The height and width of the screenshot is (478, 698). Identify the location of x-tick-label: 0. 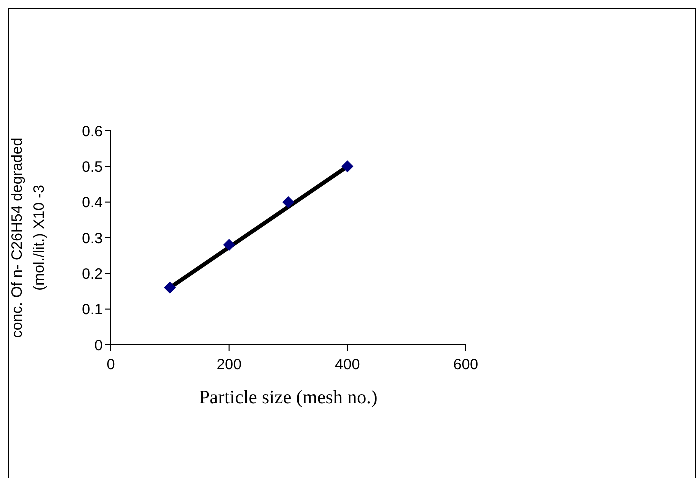
(111, 365).